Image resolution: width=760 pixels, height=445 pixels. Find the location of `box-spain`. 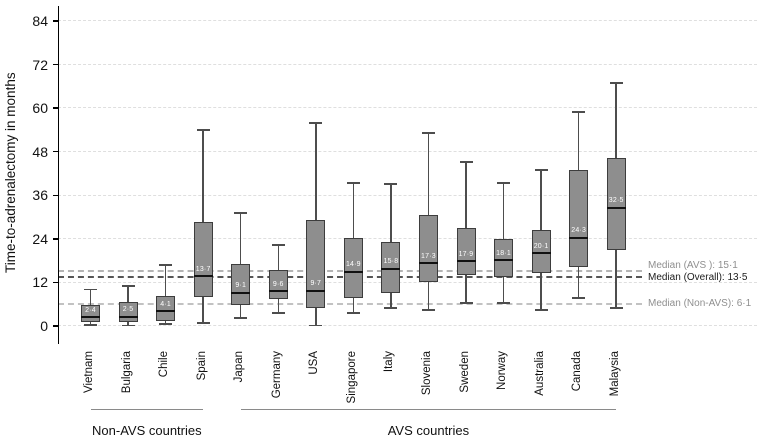

box-spain is located at coordinates (203, 259).